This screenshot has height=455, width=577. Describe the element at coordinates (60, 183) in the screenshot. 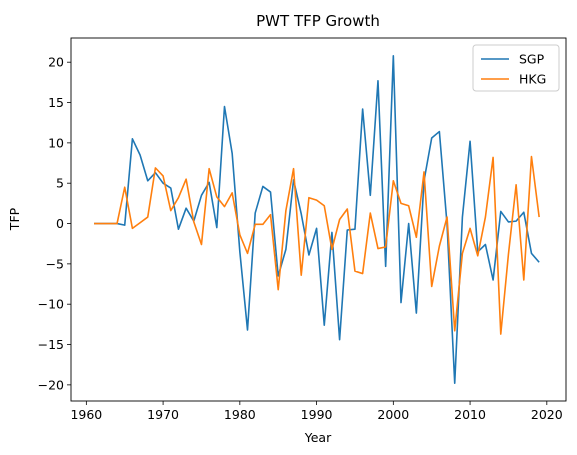

I see `y-tick-label: 5` at that location.